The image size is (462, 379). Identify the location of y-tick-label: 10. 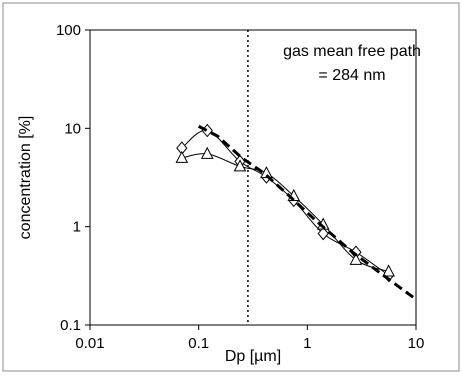
(72, 128).